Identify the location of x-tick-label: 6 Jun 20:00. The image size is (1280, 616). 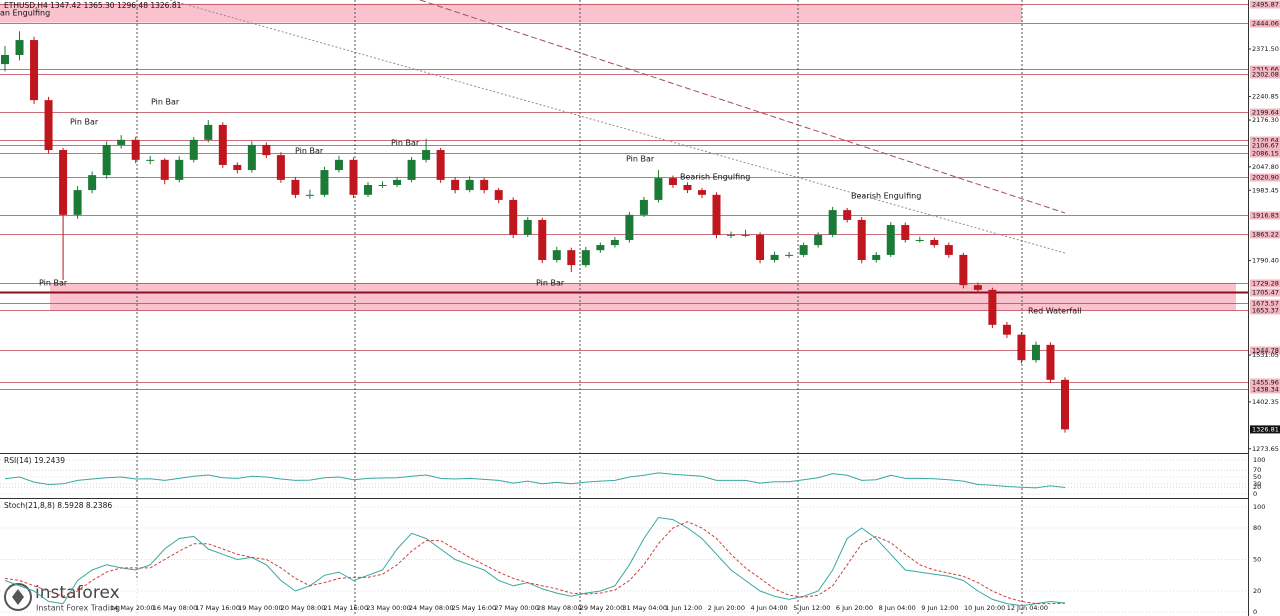
(854, 608).